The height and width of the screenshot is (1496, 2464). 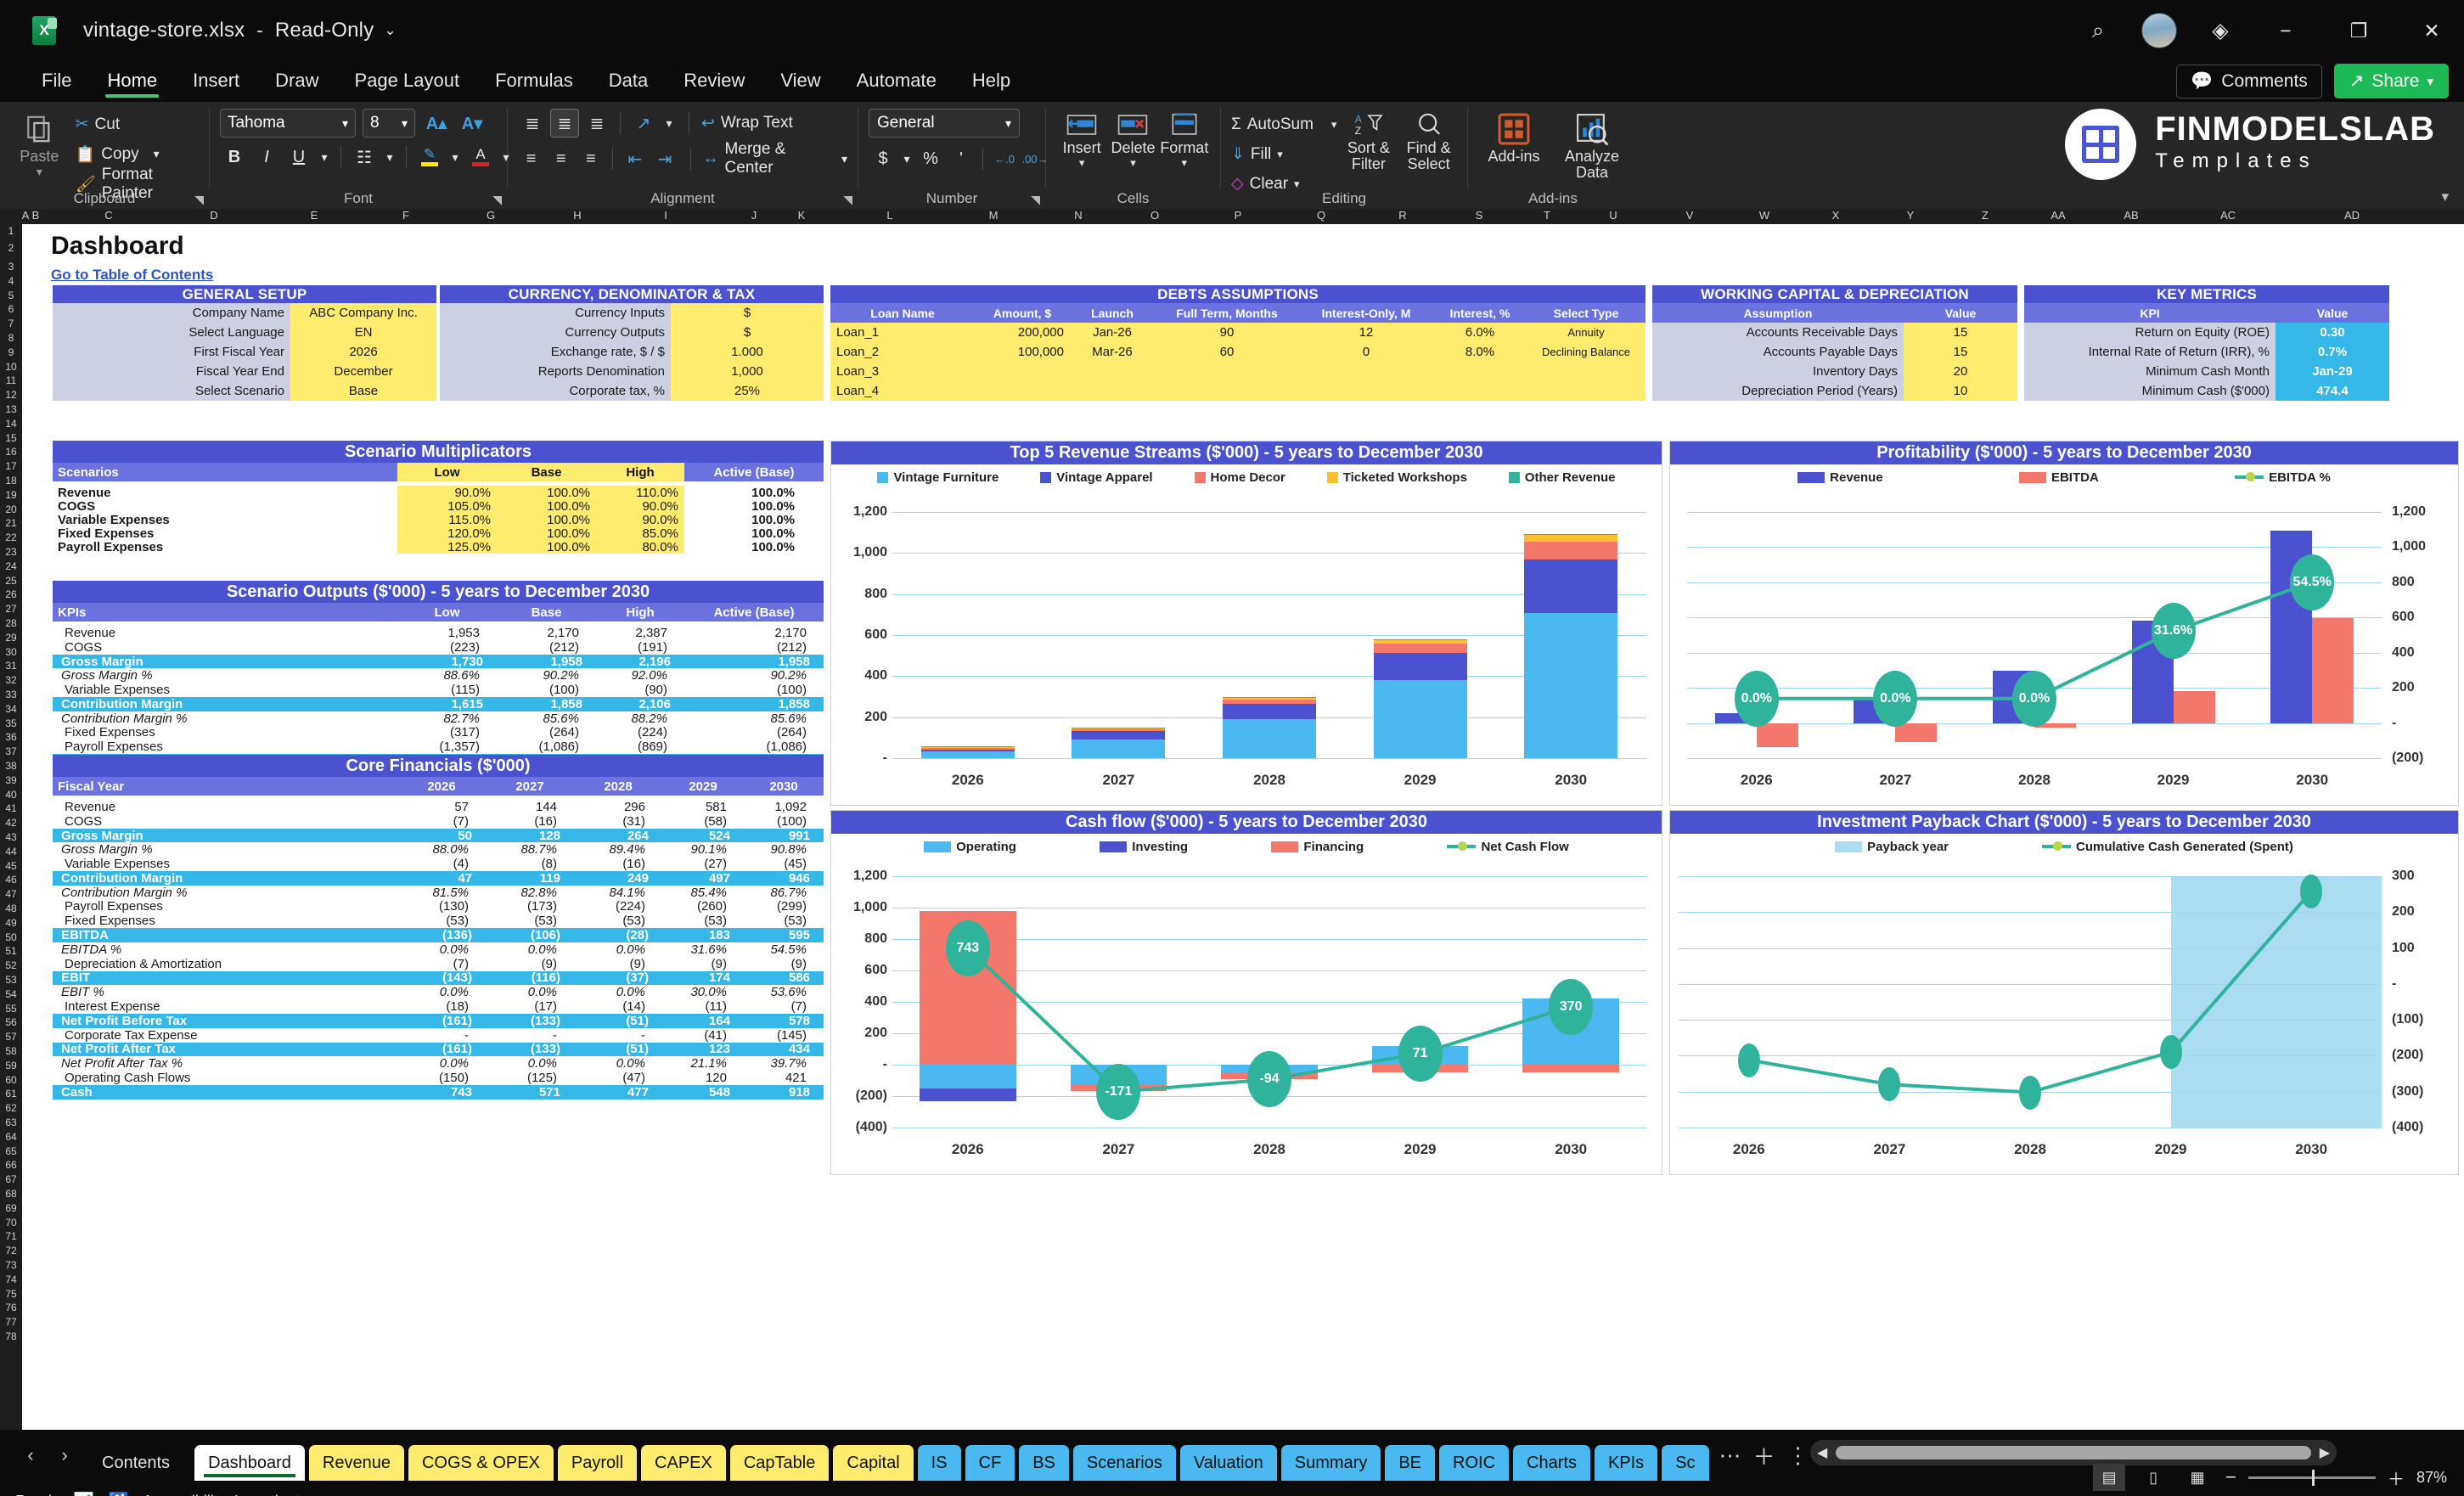 I want to click on row-header-35: 35, so click(x=11, y=723).